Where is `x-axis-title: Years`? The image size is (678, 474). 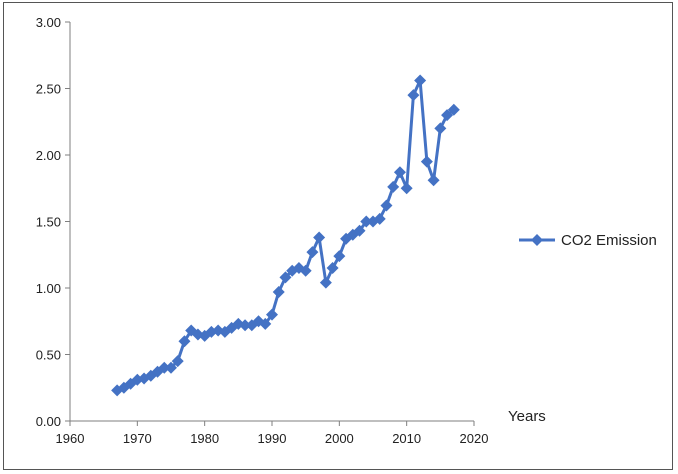
x-axis-title: Years is located at coordinates (527, 416).